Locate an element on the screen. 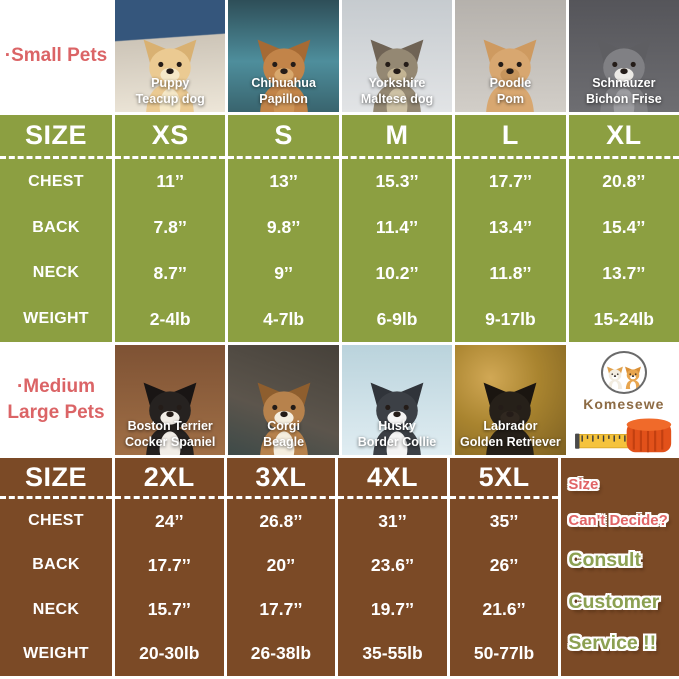 Image resolution: width=679 pixels, height=679 pixels. photo-label-line: Chihuahua is located at coordinates (283, 82).